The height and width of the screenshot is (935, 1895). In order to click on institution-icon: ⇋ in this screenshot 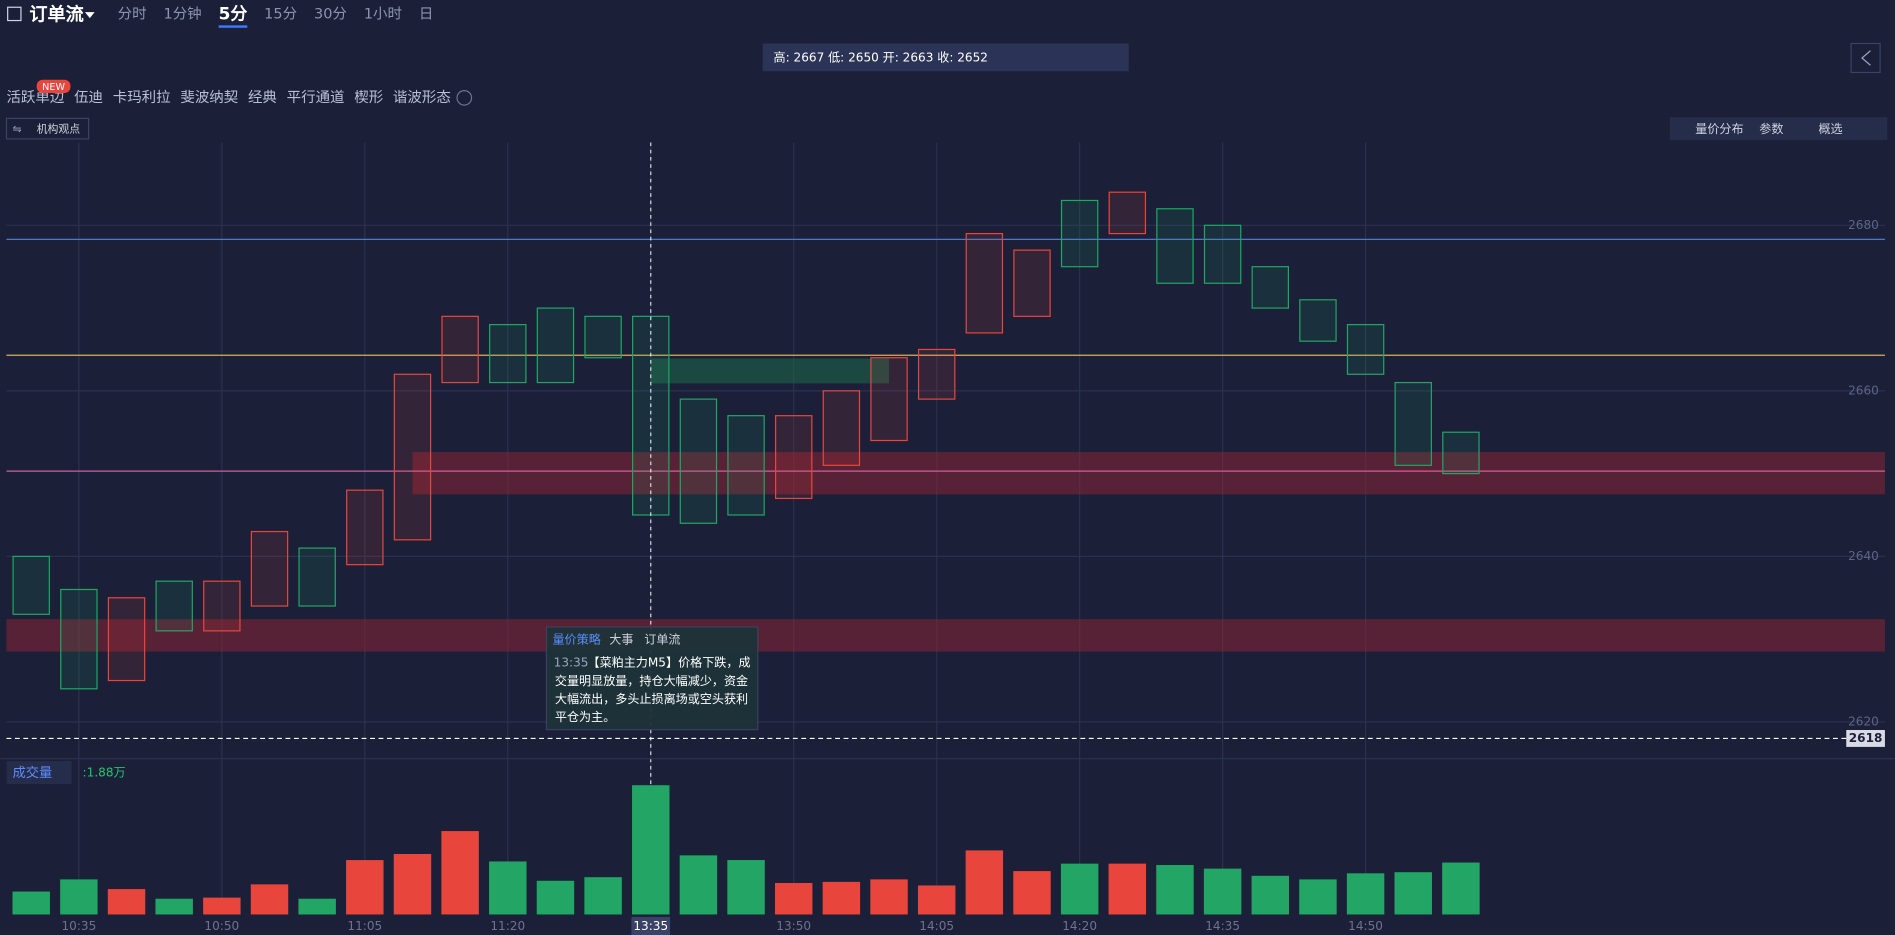, I will do `click(17, 128)`.